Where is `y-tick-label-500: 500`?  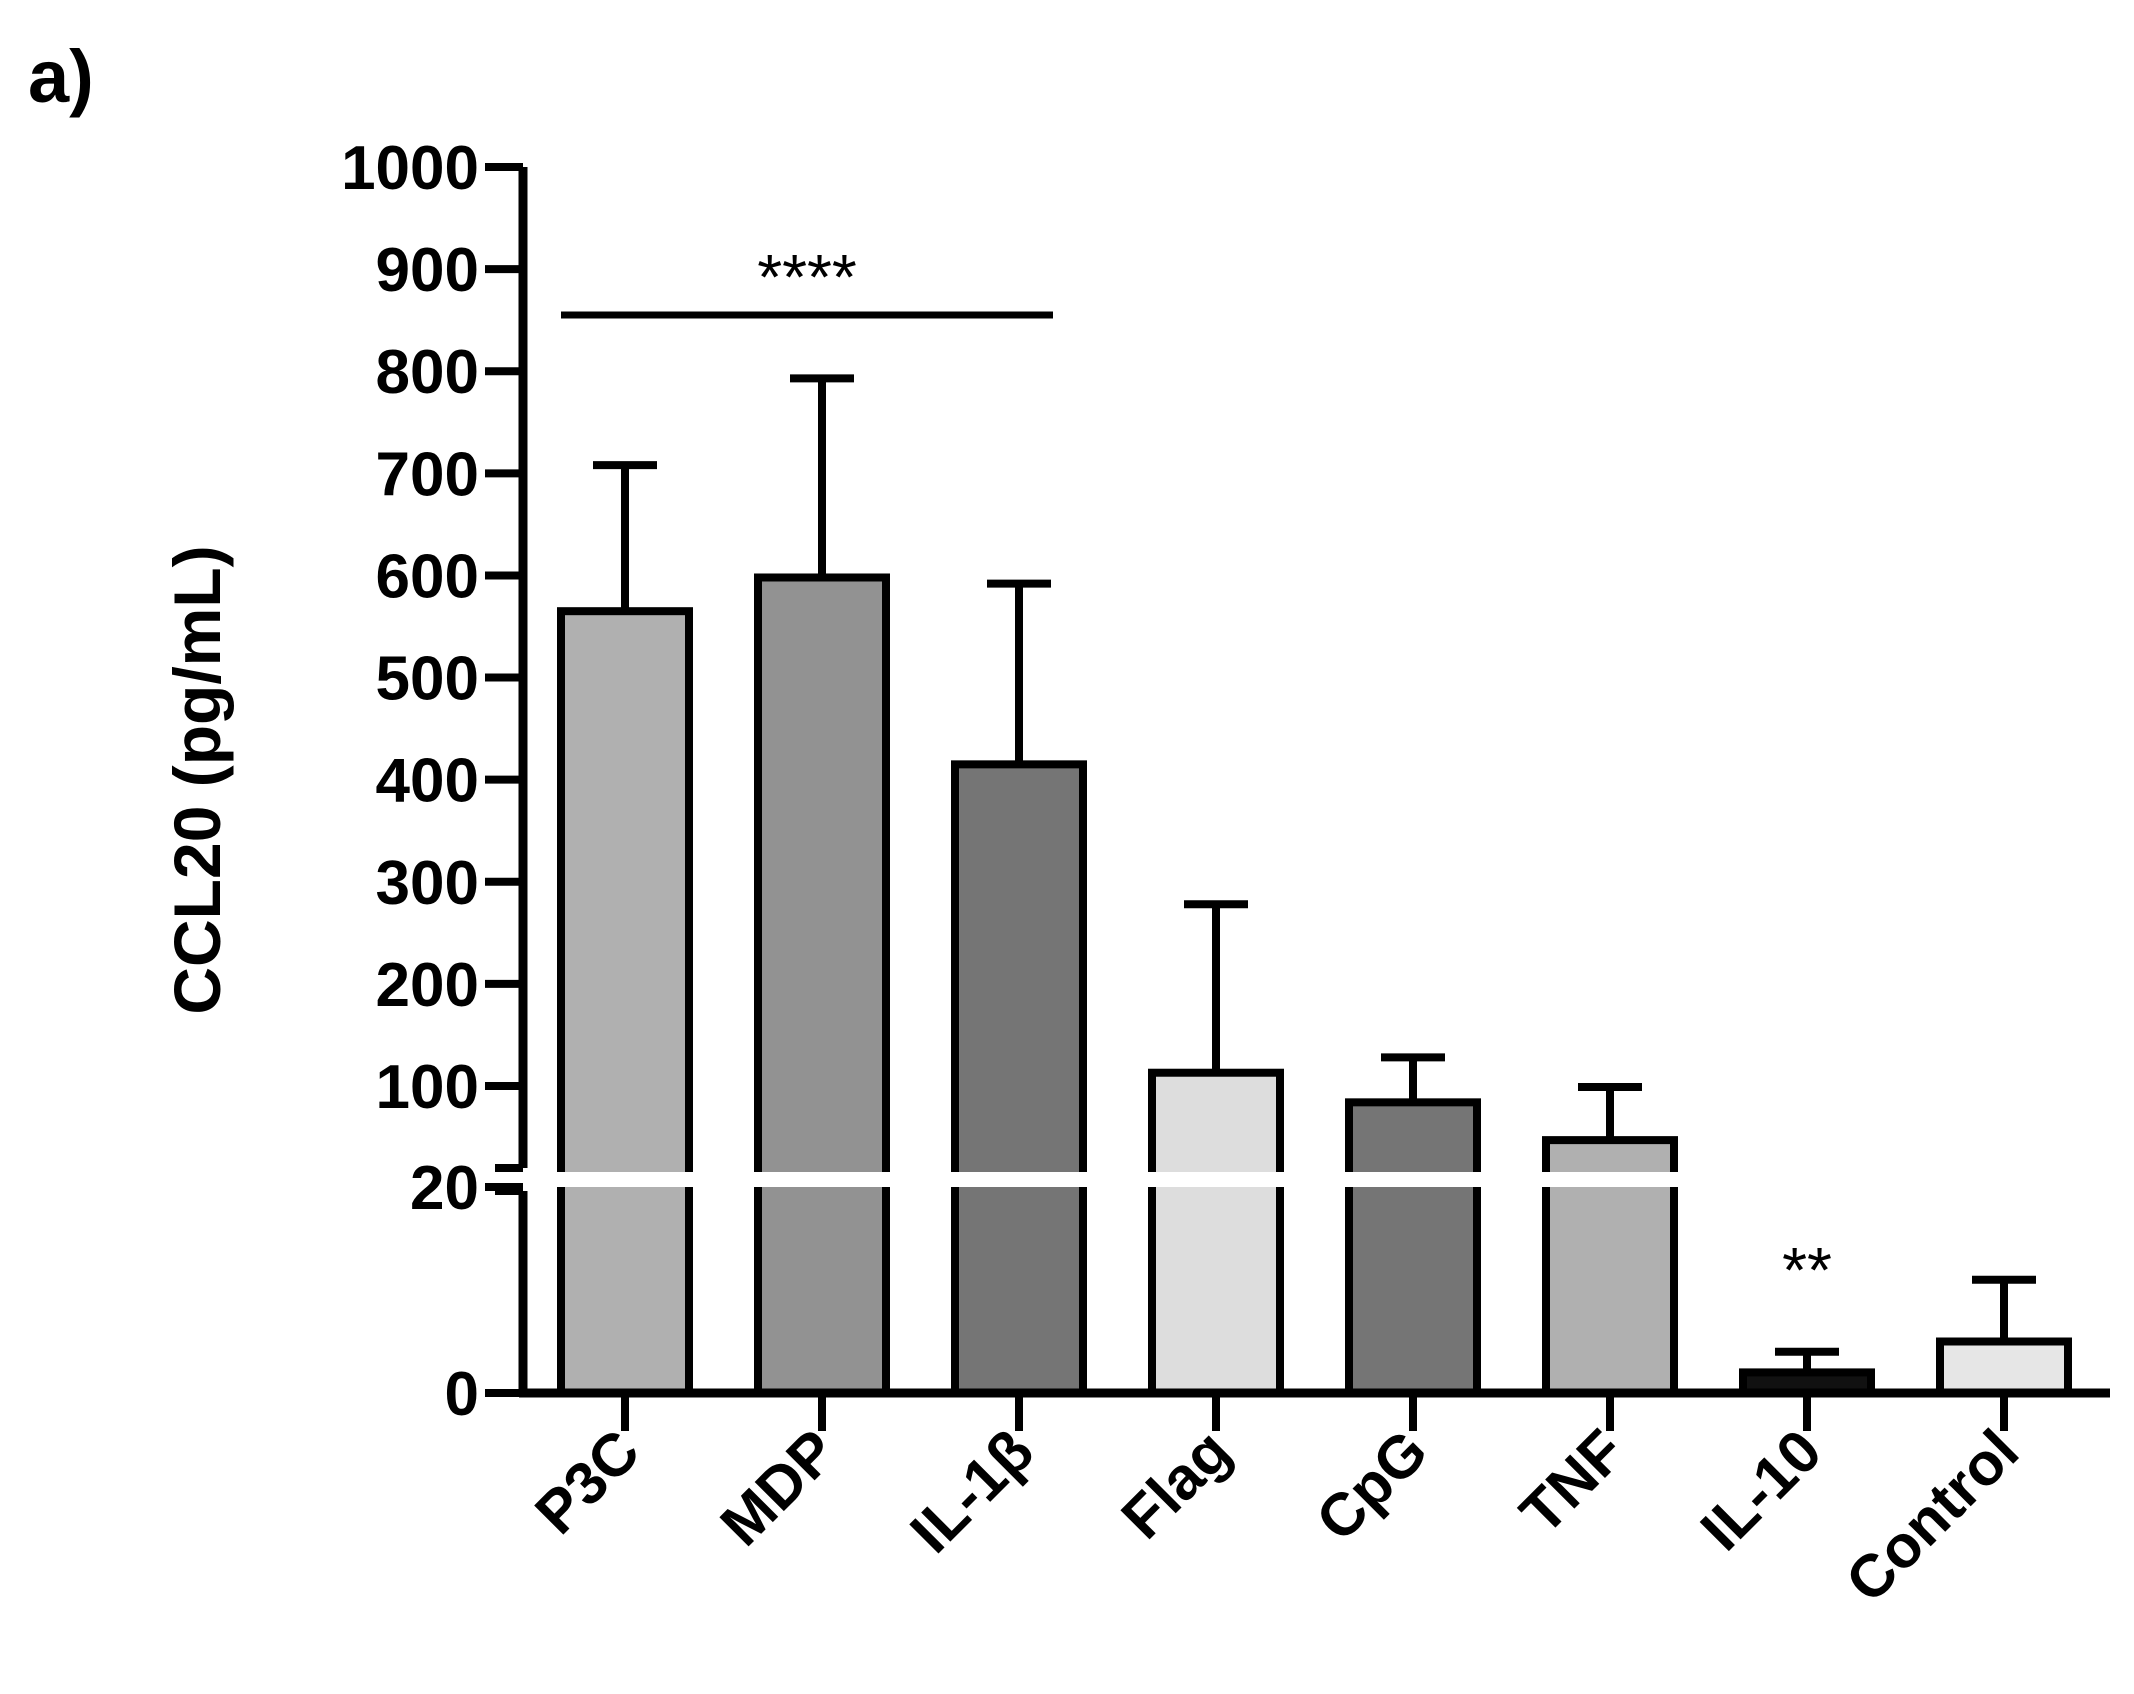 y-tick-label-500: 500 is located at coordinates (427, 679).